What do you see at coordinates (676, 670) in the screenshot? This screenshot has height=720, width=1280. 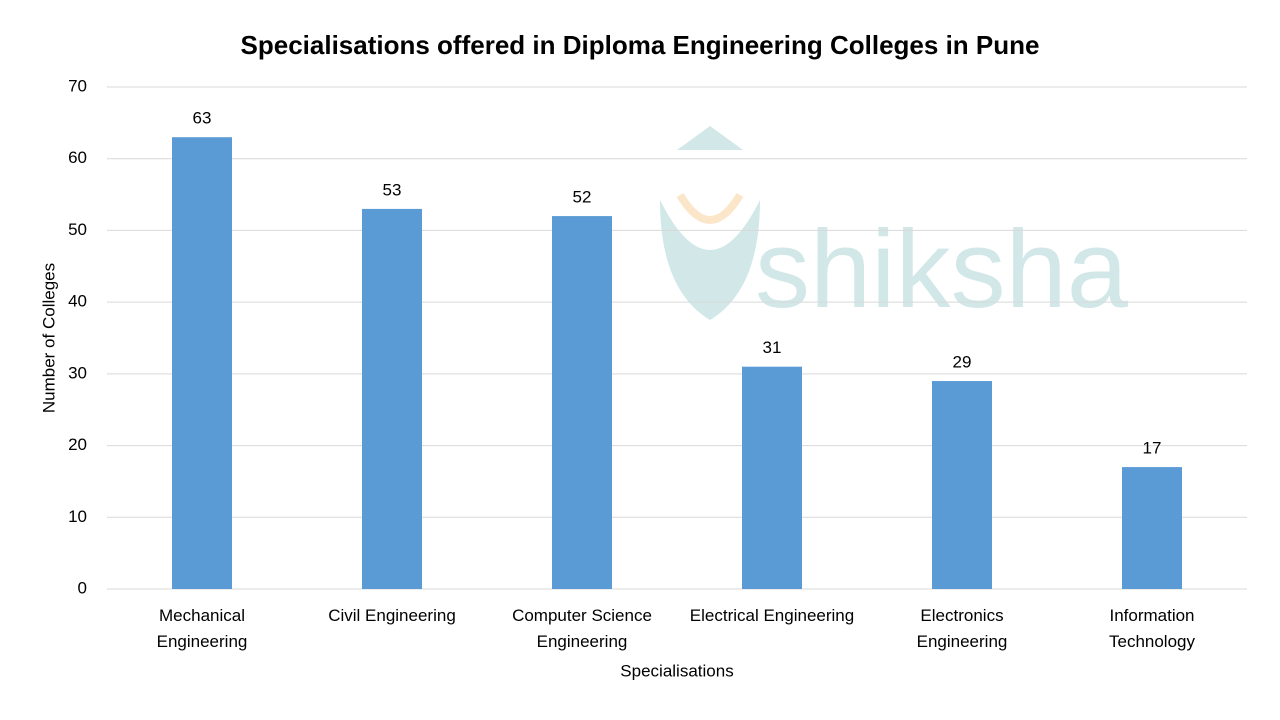 I see `x-axis-label: Specialisations` at bounding box center [676, 670].